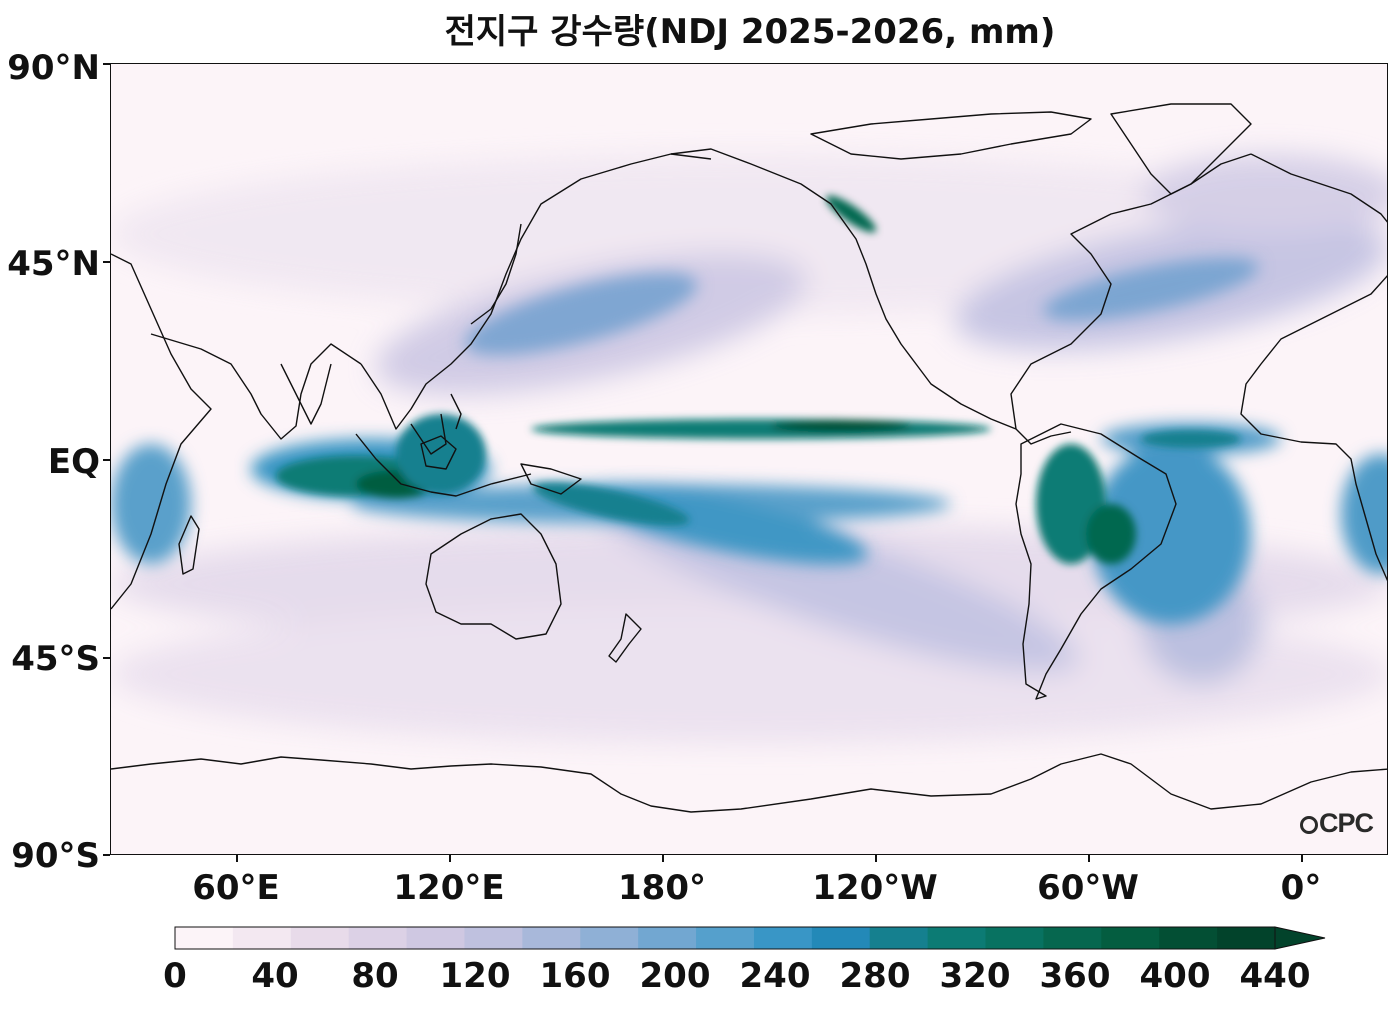  What do you see at coordinates (1175, 976) in the screenshot?
I see `colorbar-tick-label: 400` at bounding box center [1175, 976].